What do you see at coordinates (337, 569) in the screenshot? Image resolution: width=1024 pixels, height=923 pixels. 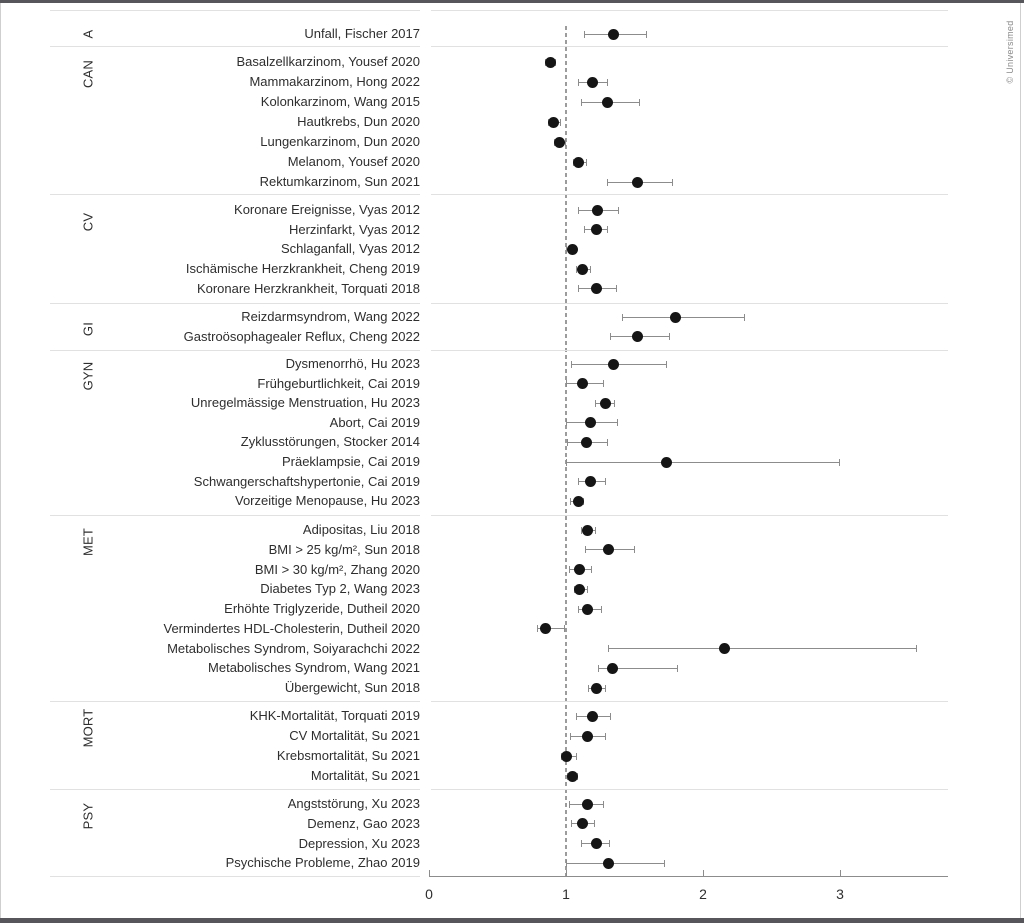 I see `study-label: BMI > 30 kg/m², Zhang 2020` at bounding box center [337, 569].